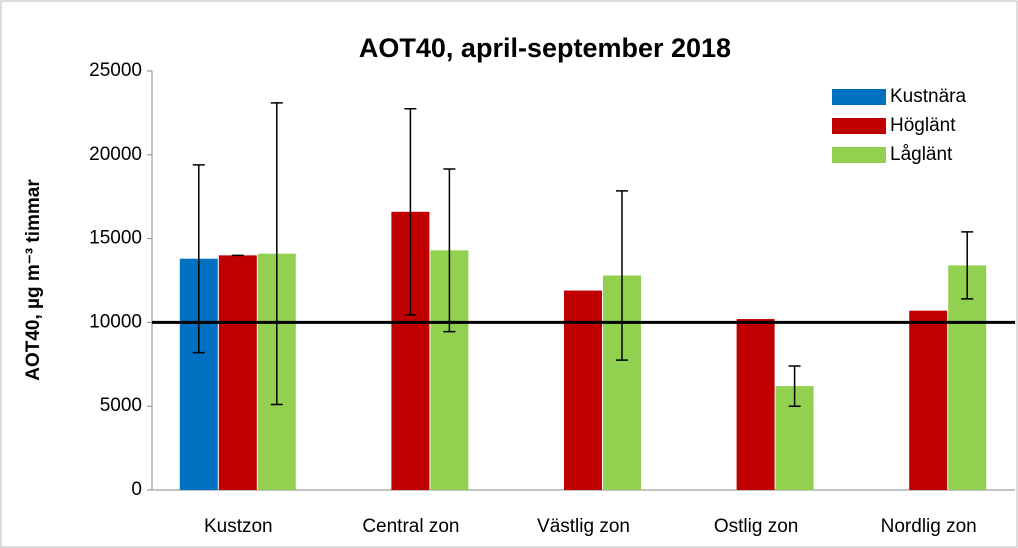 Image resolution: width=1018 pixels, height=548 pixels. I want to click on y-tick-label: 20000, so click(115, 154).